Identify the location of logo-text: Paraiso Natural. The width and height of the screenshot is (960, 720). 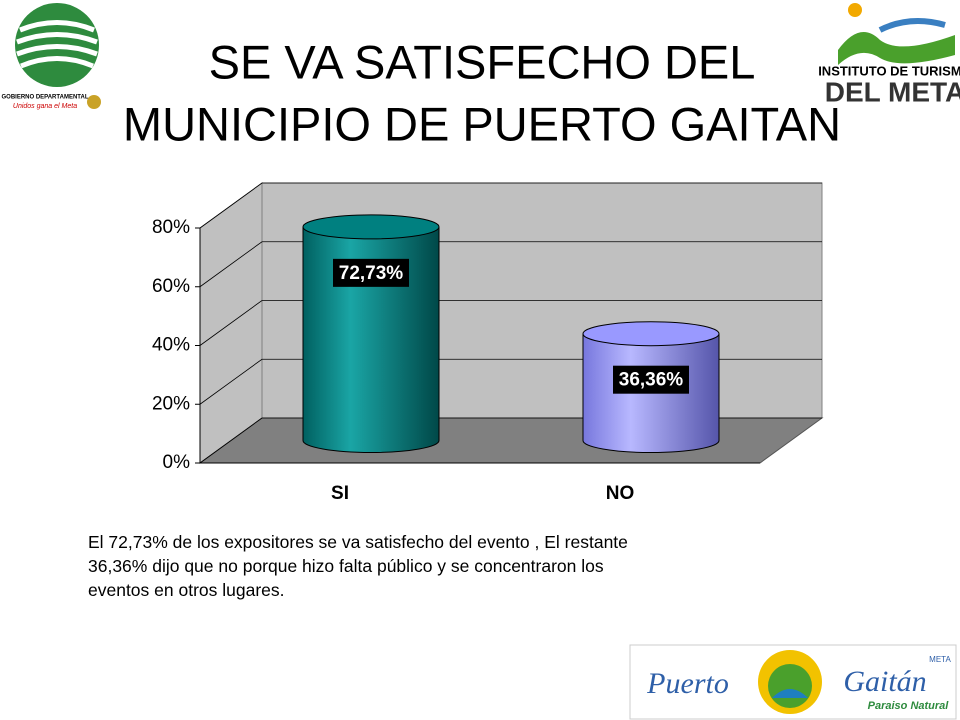
(909, 706).